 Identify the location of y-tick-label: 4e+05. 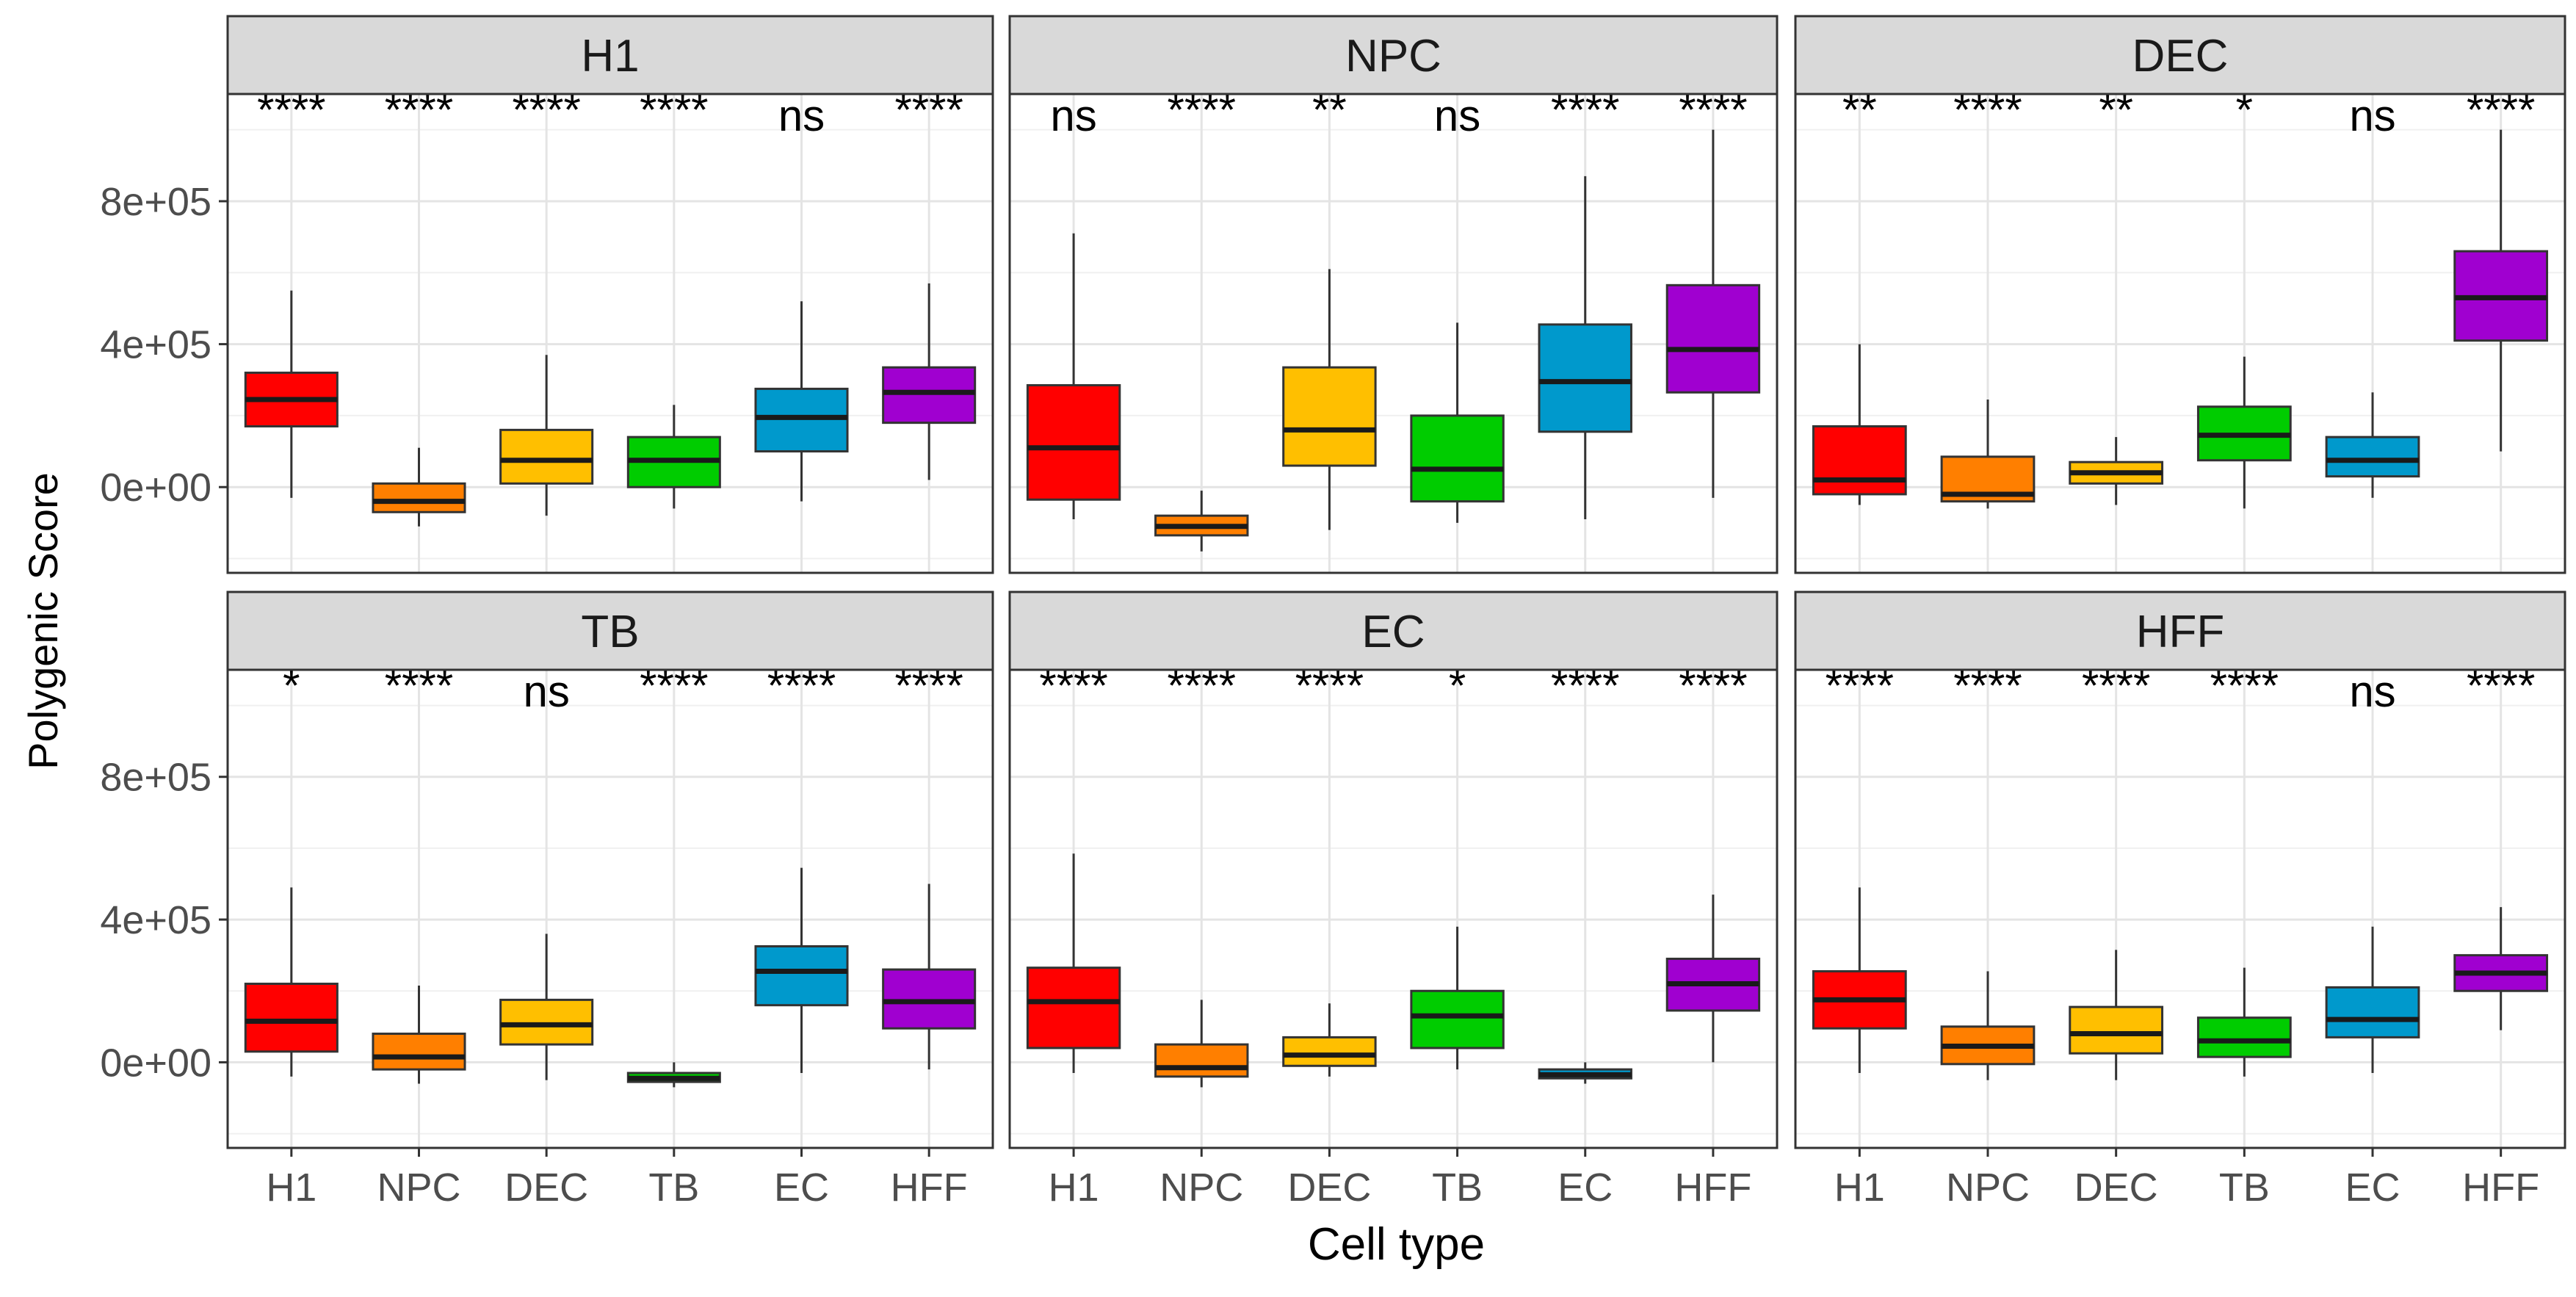
(155, 920).